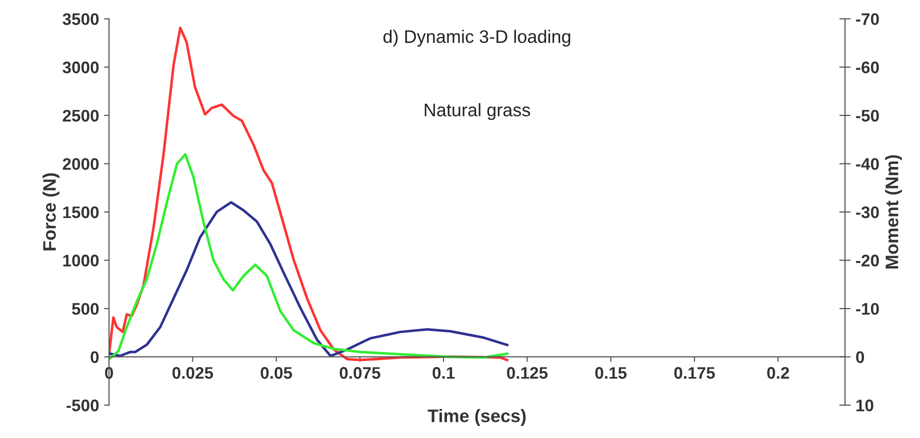  Describe the element at coordinates (867, 308) in the screenshot. I see `y2-tick-label: -10` at that location.